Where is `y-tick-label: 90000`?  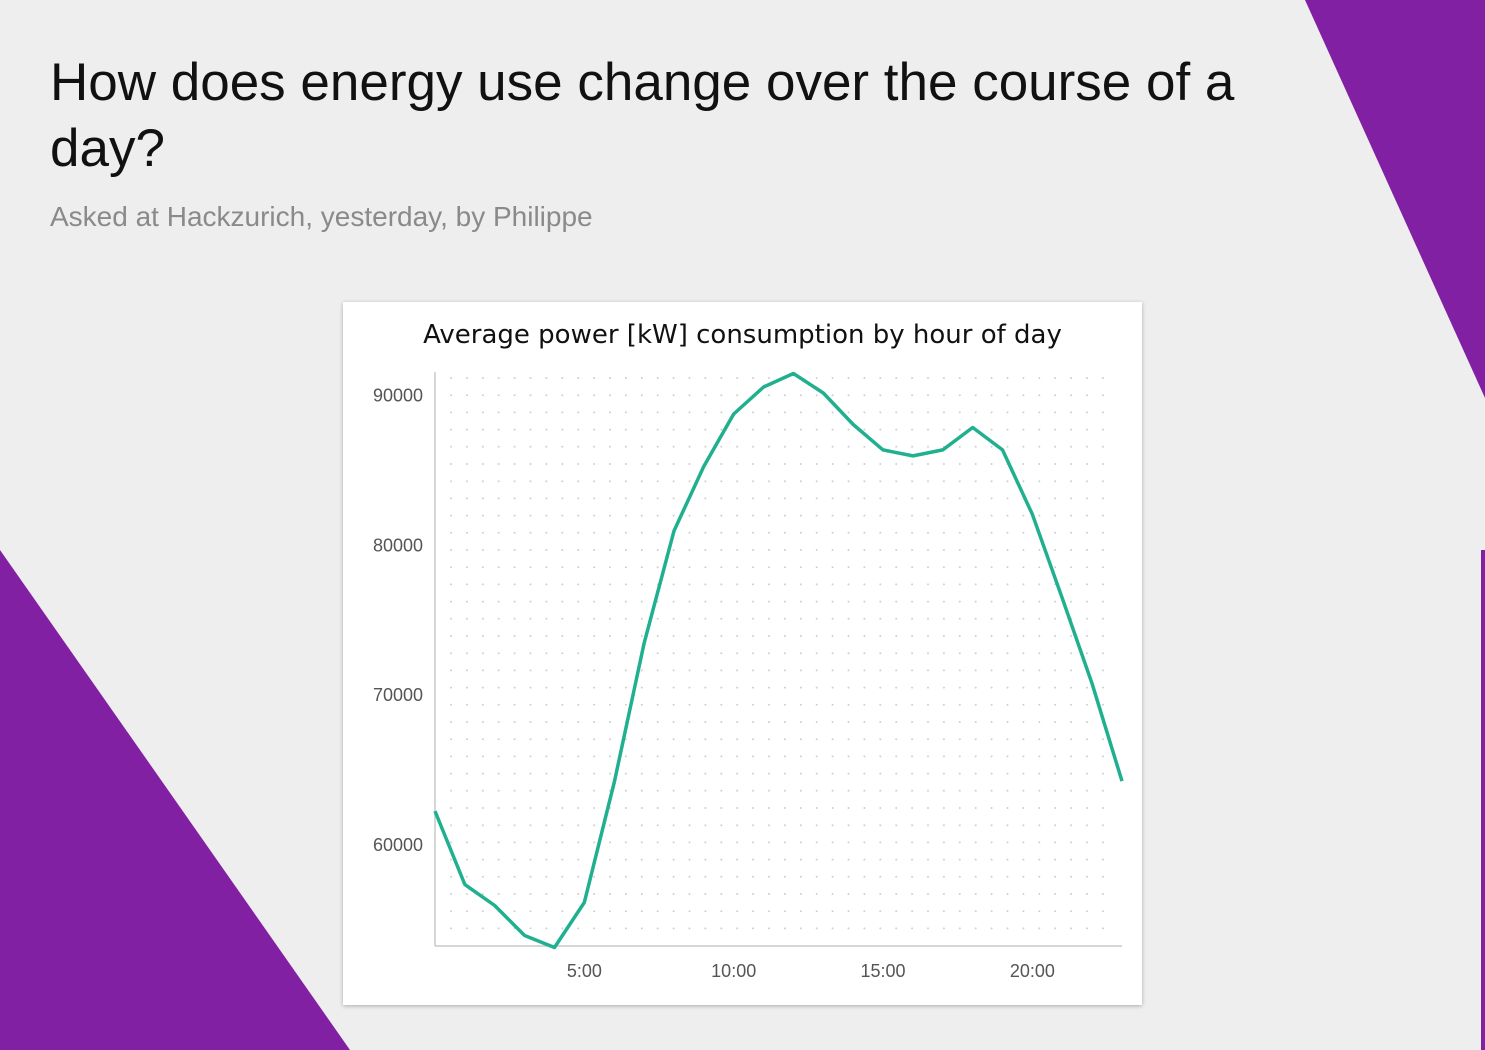 y-tick-label: 90000 is located at coordinates (398, 395).